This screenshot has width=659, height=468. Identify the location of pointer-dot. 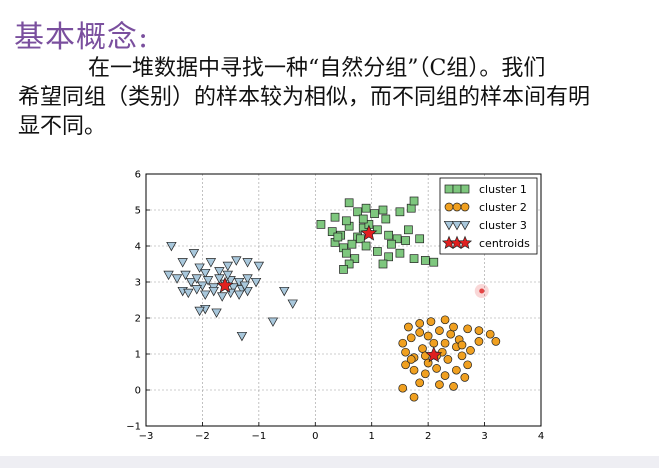
(482, 291).